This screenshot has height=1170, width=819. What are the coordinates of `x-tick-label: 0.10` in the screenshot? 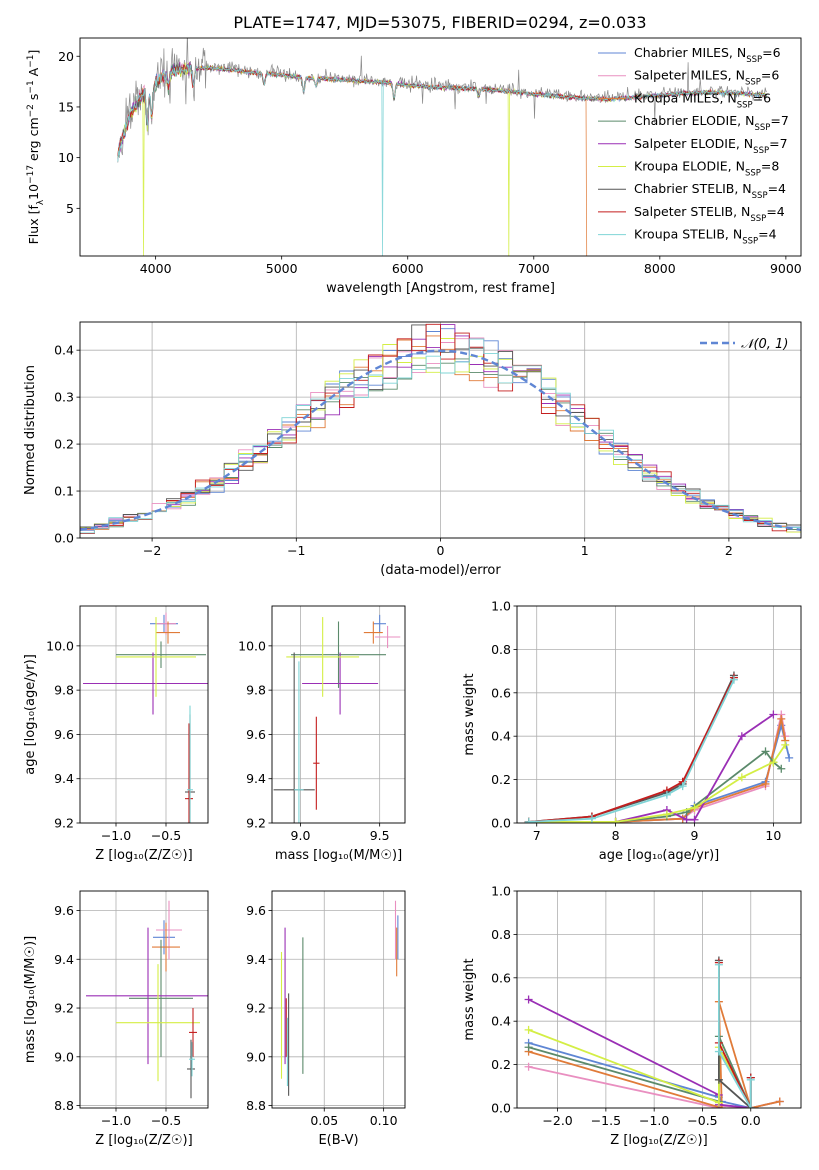 It's located at (384, 1120).